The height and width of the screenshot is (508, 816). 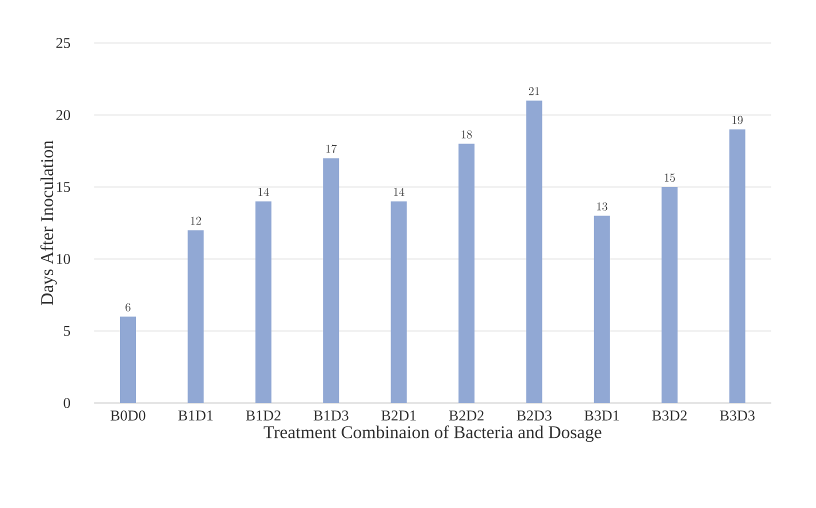 What do you see at coordinates (669, 178) in the screenshot?
I see `data-label: 15` at bounding box center [669, 178].